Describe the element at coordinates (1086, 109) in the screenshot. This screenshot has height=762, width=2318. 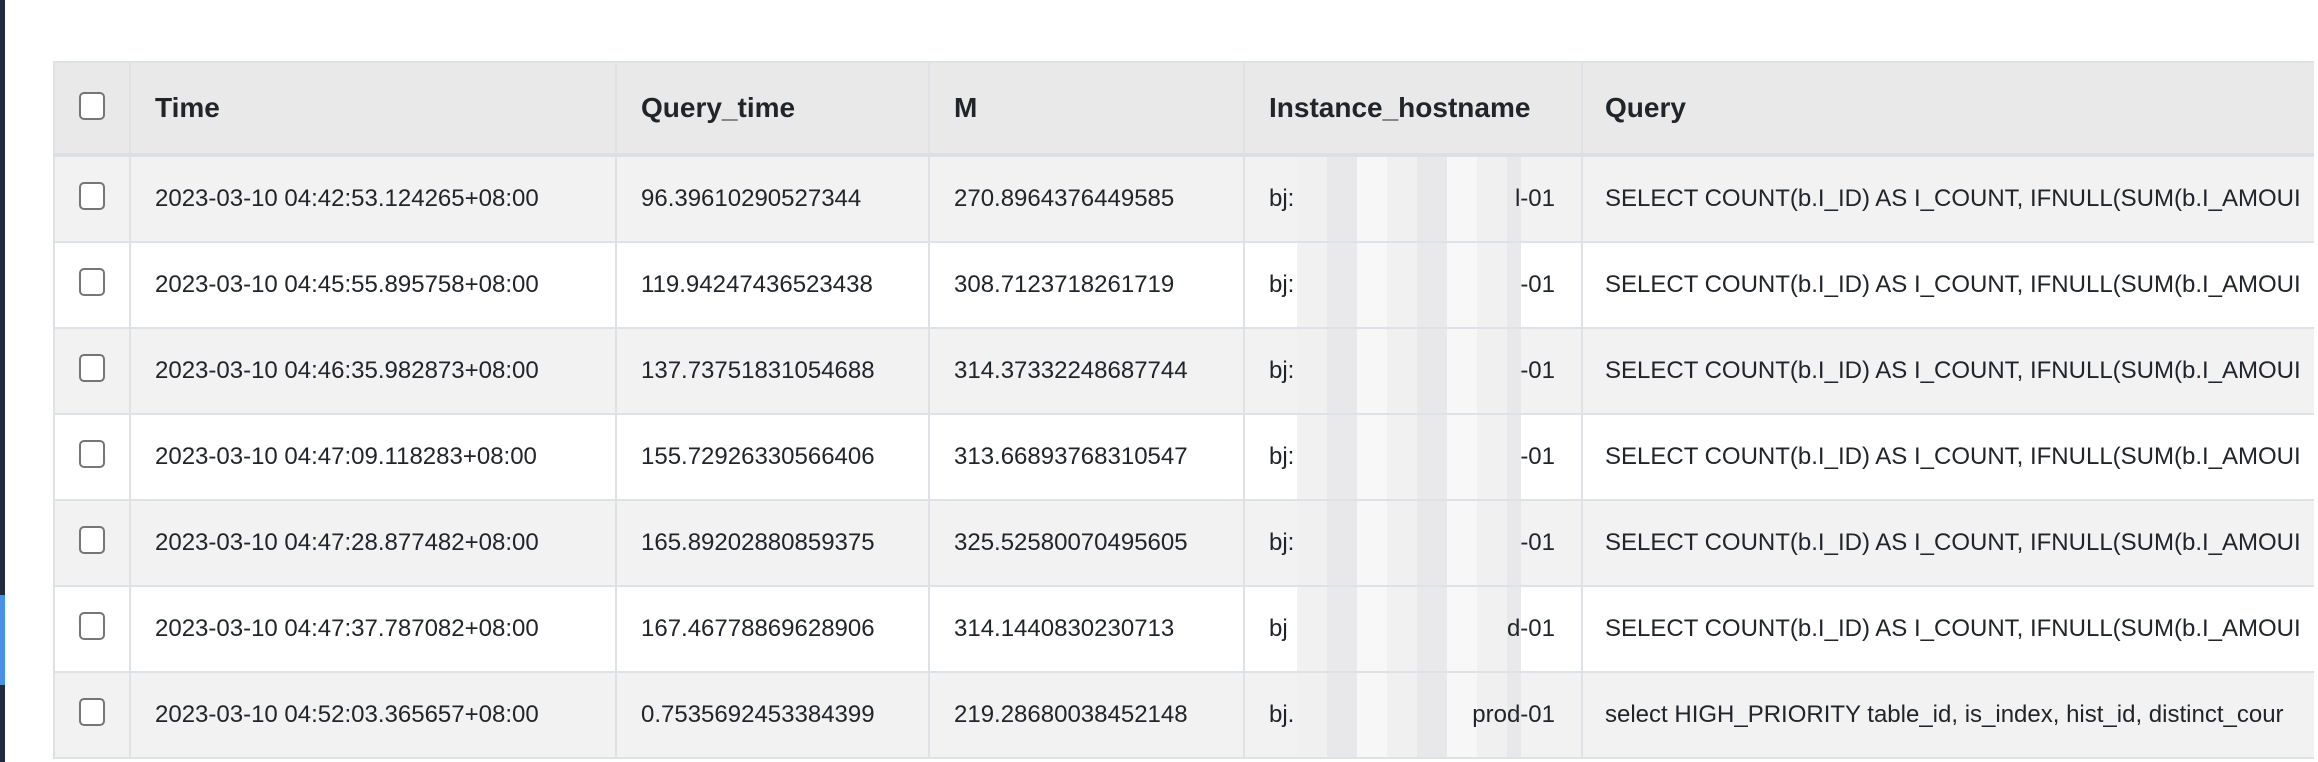
I see `column-header-m: M` at that location.